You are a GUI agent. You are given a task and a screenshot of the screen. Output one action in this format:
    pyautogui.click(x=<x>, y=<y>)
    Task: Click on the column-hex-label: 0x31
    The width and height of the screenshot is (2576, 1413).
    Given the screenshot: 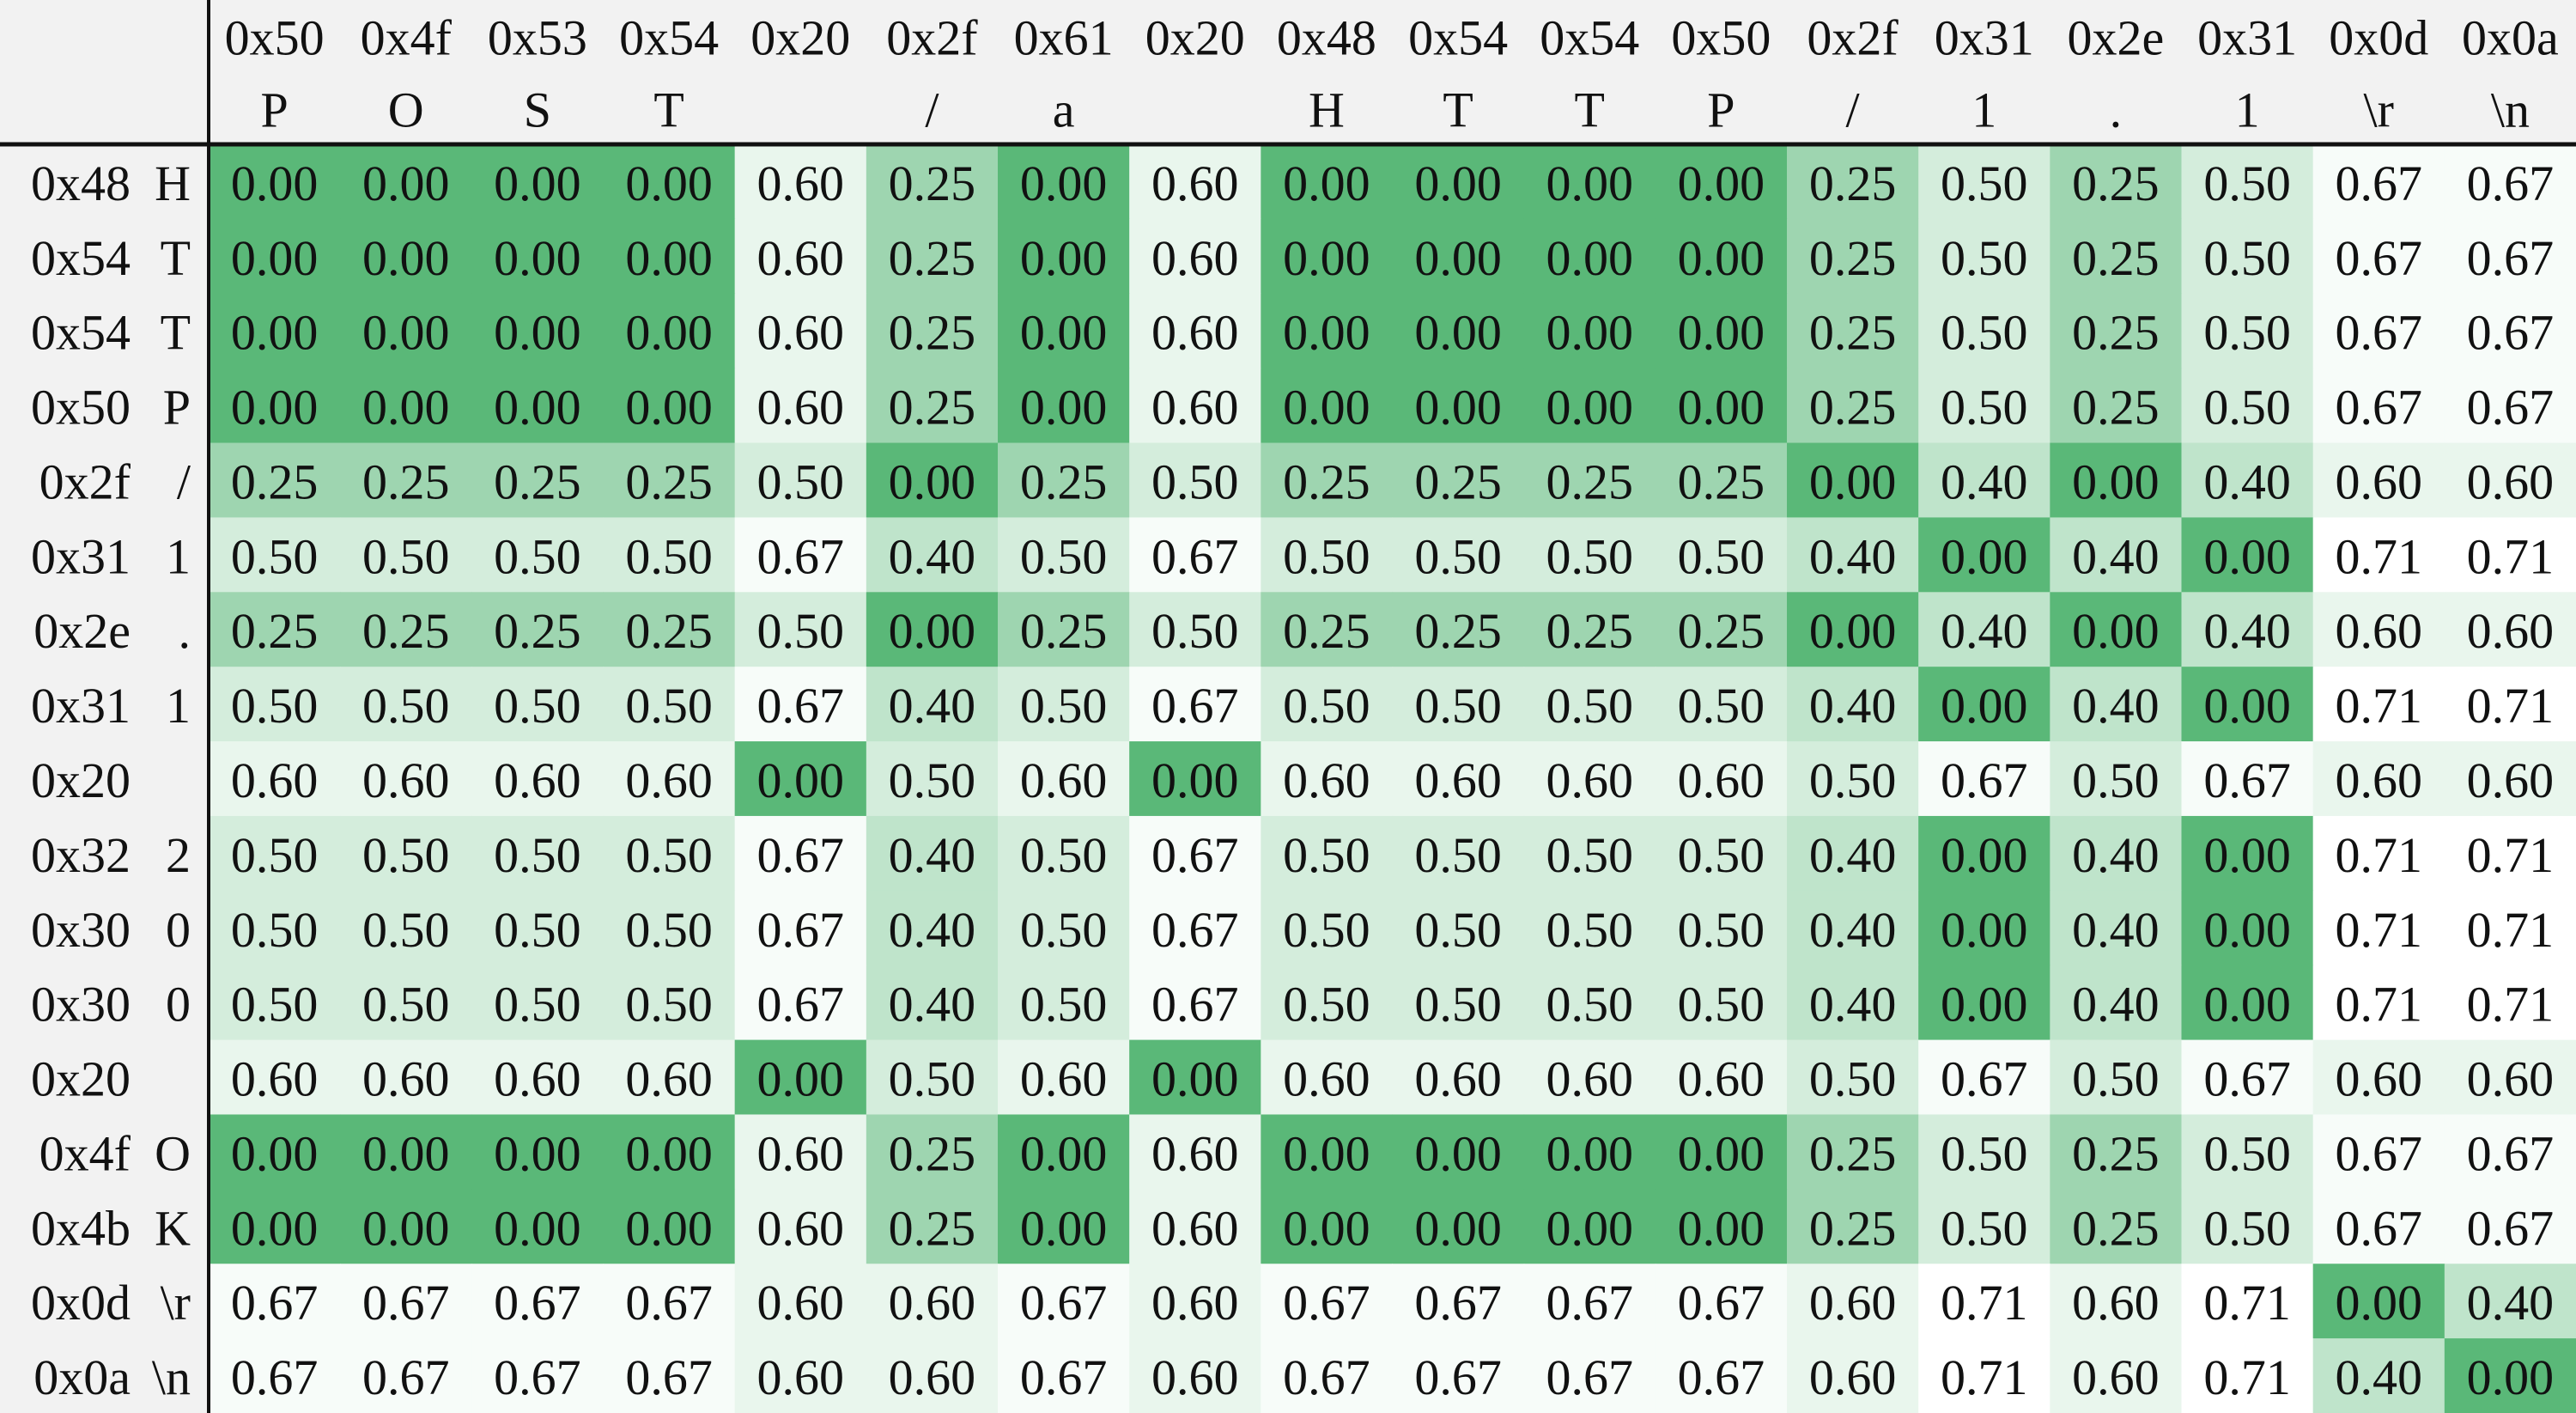 What is the action you would take?
    pyautogui.click(x=2247, y=38)
    